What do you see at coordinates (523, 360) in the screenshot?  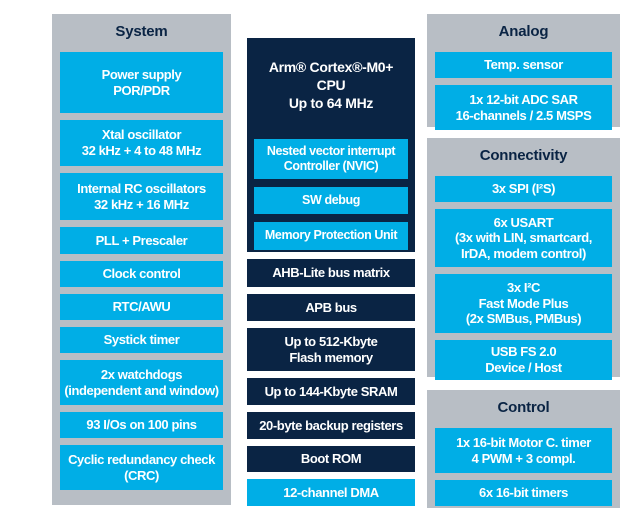 I see `block-usb: USB FS 2.0 Device / Host` at bounding box center [523, 360].